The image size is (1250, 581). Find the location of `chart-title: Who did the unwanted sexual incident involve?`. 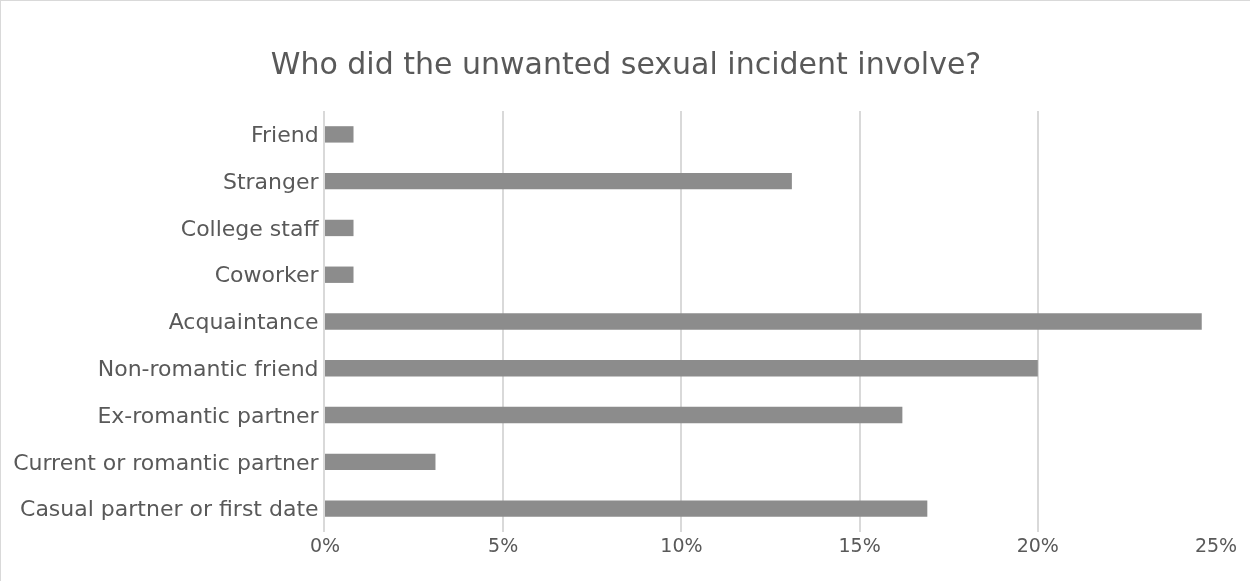

chart-title: Who did the unwanted sexual incident involve? is located at coordinates (626, 64).